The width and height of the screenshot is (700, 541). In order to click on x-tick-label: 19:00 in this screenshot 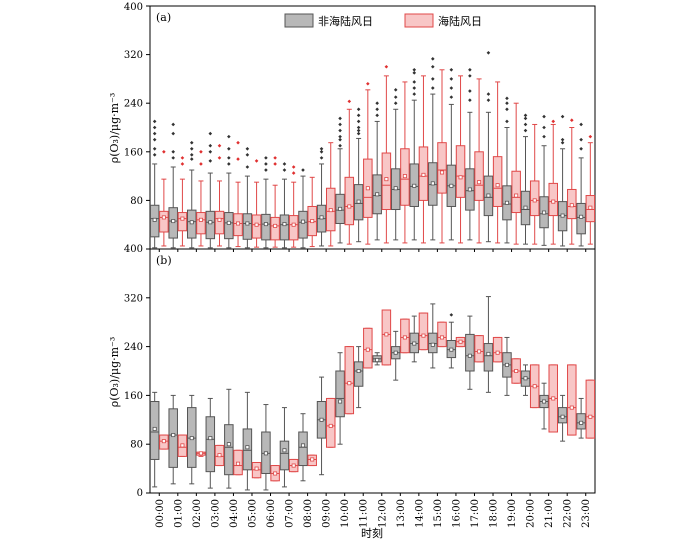, I will do `click(512, 513)`.